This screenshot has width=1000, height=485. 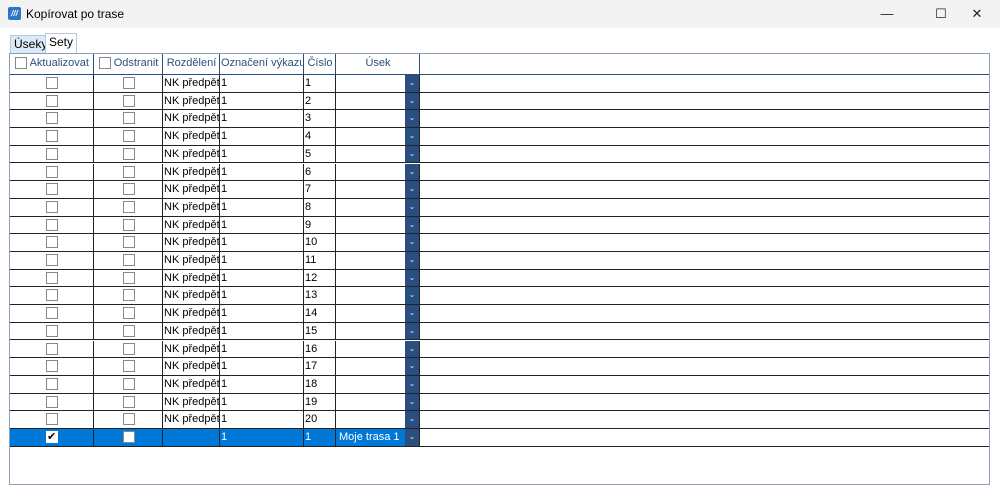 What do you see at coordinates (320, 207) in the screenshot?
I see `cislo-cell: 8` at bounding box center [320, 207].